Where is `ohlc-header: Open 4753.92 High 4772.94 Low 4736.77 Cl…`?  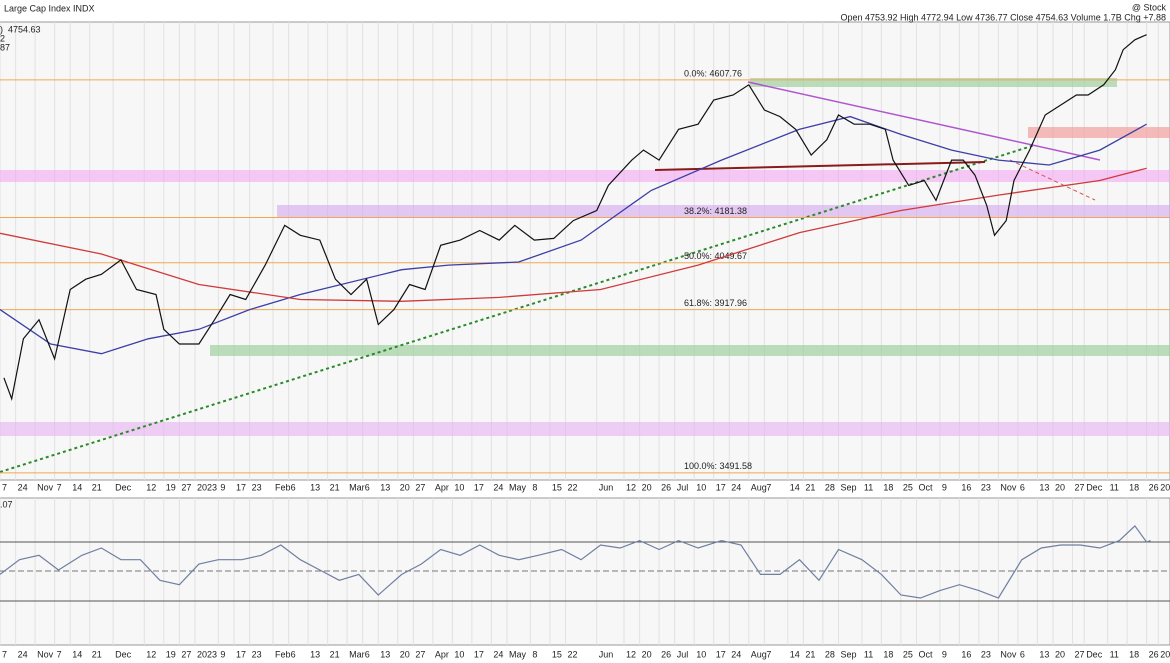
ohlc-header: Open 4753.92 High 4772.94 Low 4736.77 Cl… is located at coordinates (1004, 17).